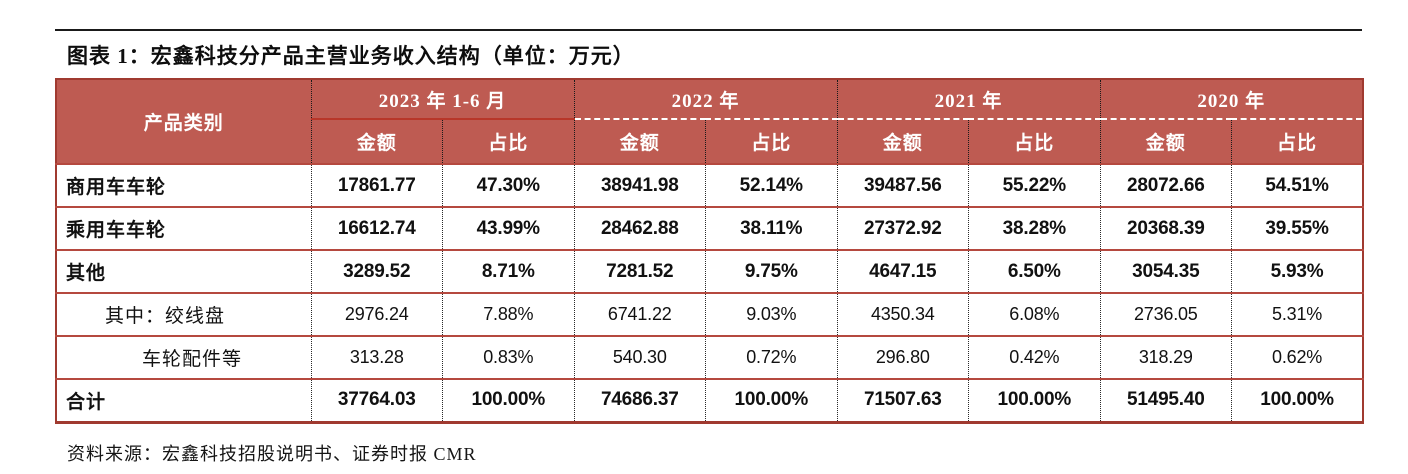  What do you see at coordinates (1297, 271) in the screenshot?
I see `cell: 5.93%` at bounding box center [1297, 271].